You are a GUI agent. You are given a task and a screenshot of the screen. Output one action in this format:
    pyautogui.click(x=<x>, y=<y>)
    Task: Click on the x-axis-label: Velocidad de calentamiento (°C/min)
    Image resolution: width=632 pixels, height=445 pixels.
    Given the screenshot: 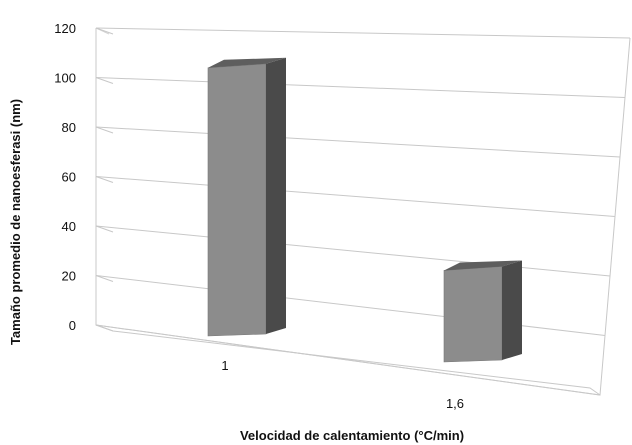 What is the action you would take?
    pyautogui.click(x=352, y=435)
    